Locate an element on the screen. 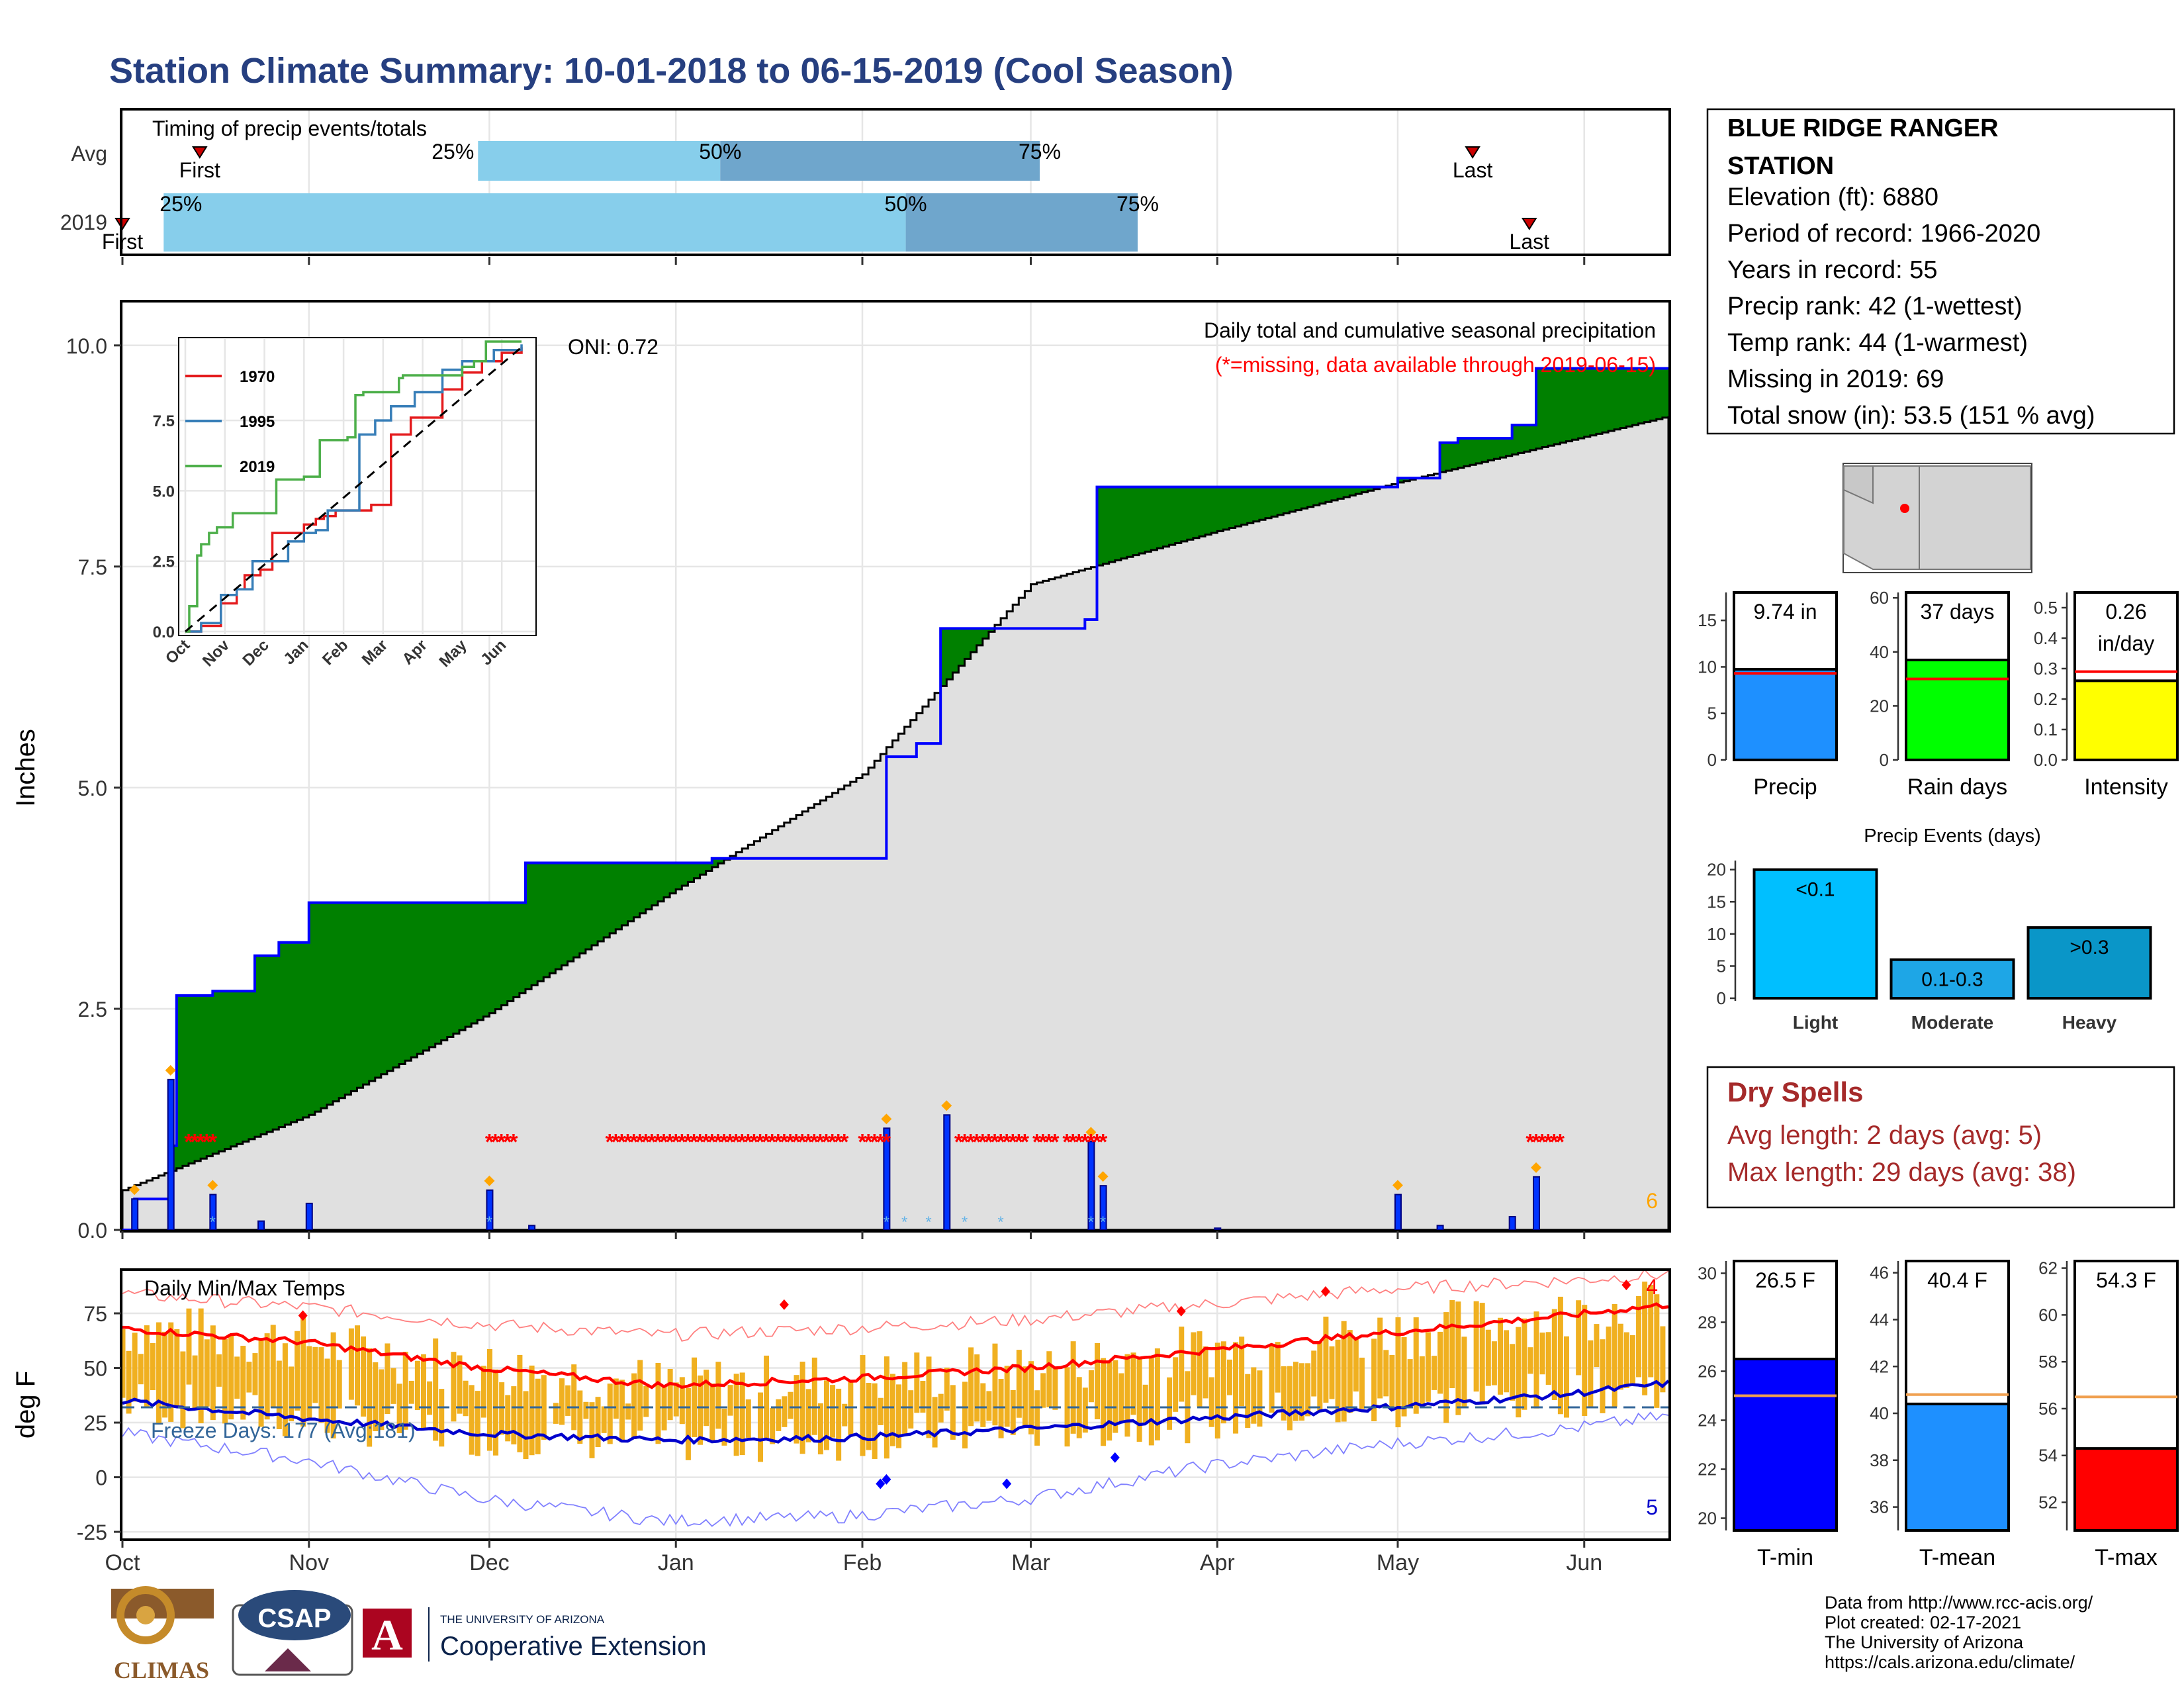 The image size is (2184, 1688). events-category-heavy: Heavy is located at coordinates (2089, 1022).